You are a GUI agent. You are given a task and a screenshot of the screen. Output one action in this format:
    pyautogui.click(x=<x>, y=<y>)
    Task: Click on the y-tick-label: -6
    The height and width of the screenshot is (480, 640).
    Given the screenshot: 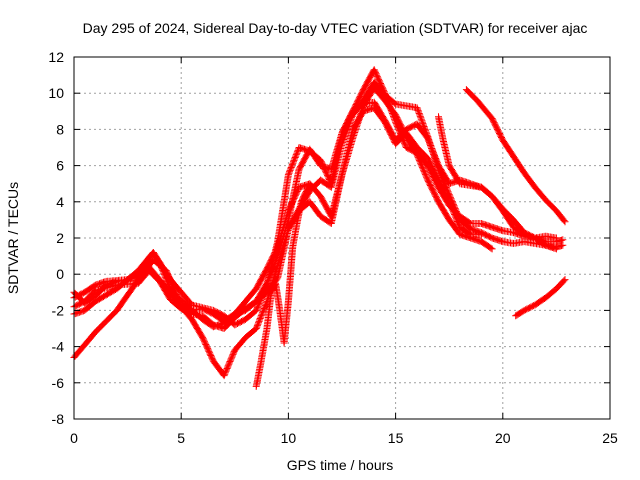 What is the action you would take?
    pyautogui.click(x=58, y=383)
    